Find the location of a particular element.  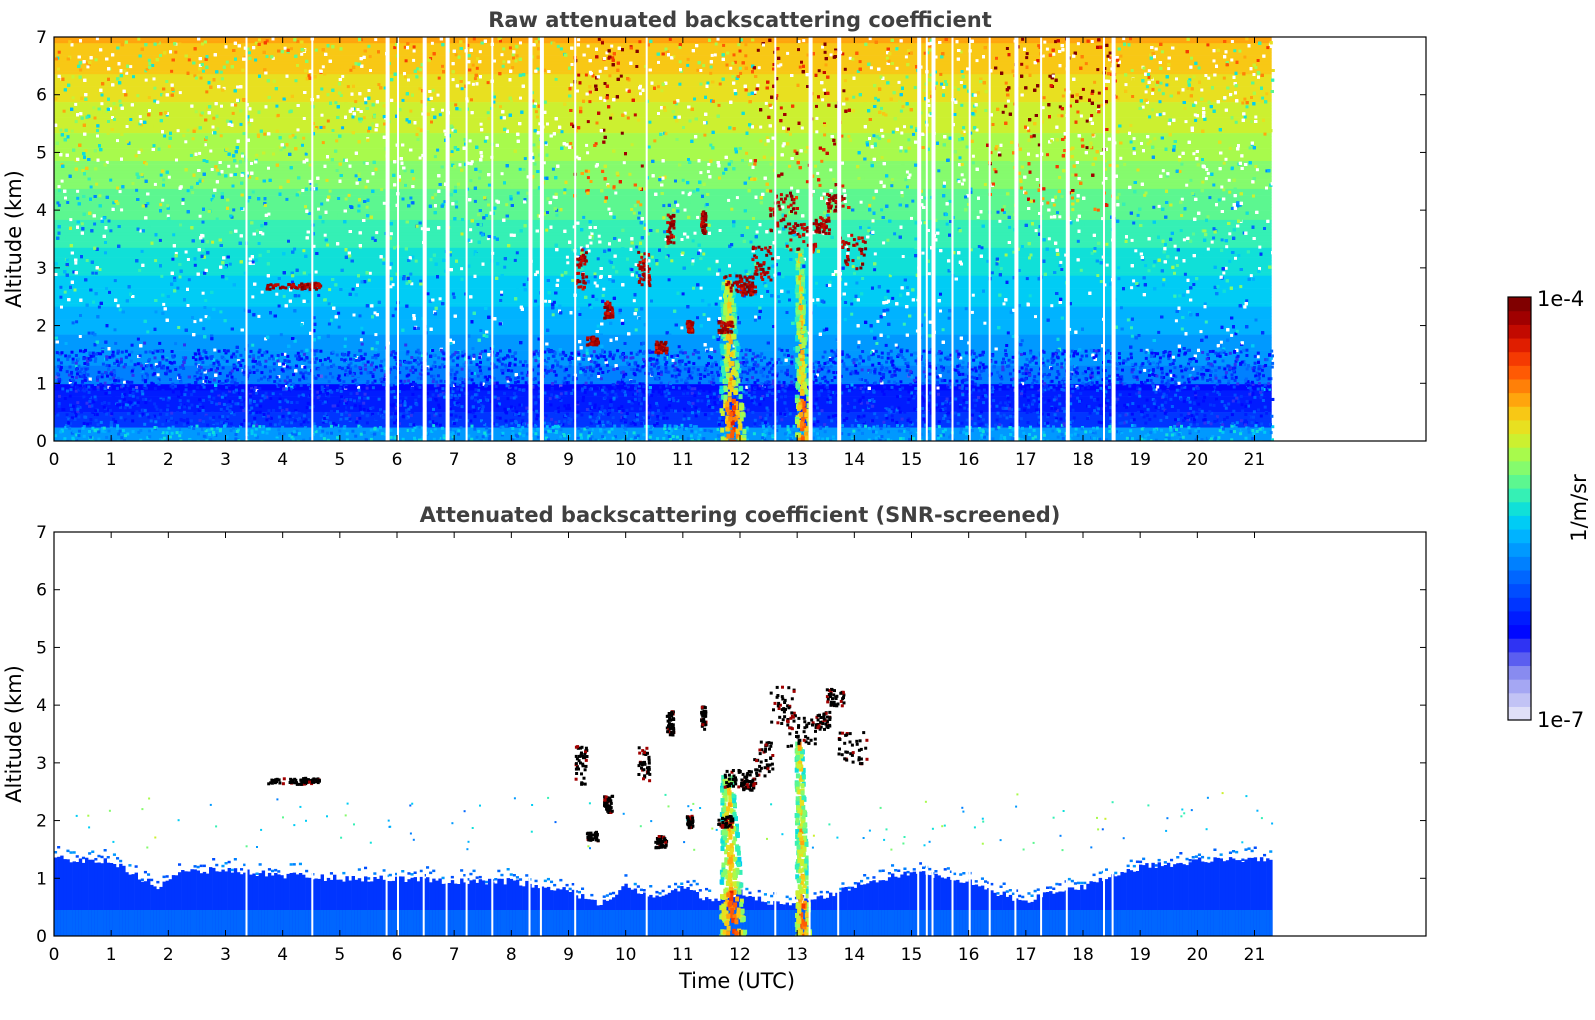

y-tick-label: 5 is located at coordinates (41, 153).